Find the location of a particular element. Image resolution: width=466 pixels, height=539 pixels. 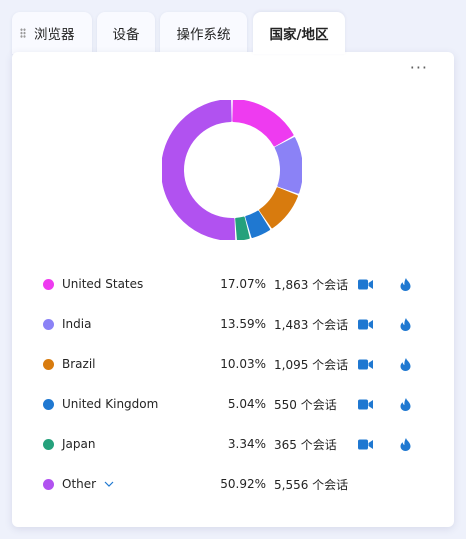

legend-row-united-kingdom: United Kingdom 5.04% 550 个会话 is located at coordinates (233, 404).